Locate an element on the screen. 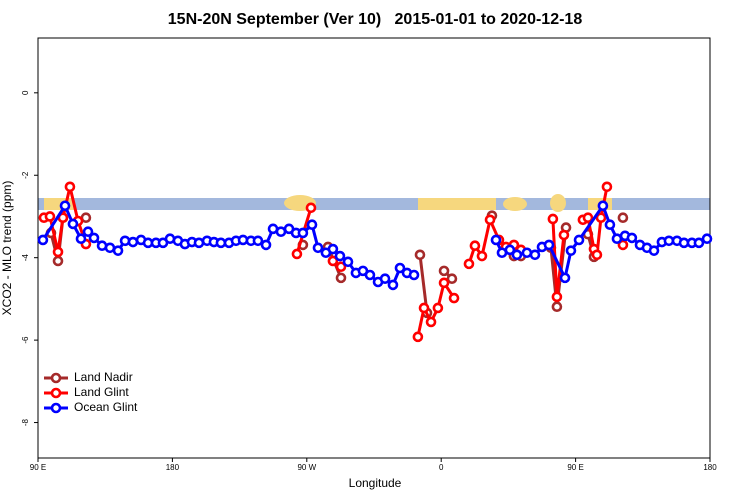 This screenshot has height=500, width=750. legend-item: Ocean Glint is located at coordinates (91, 407).